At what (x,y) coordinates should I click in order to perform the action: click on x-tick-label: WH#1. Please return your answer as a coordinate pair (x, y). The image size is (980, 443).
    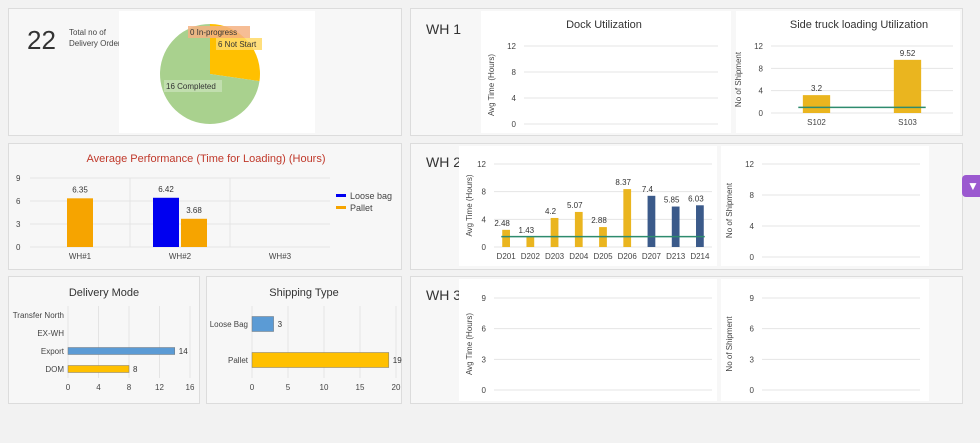
    Looking at the image, I should click on (80, 256).